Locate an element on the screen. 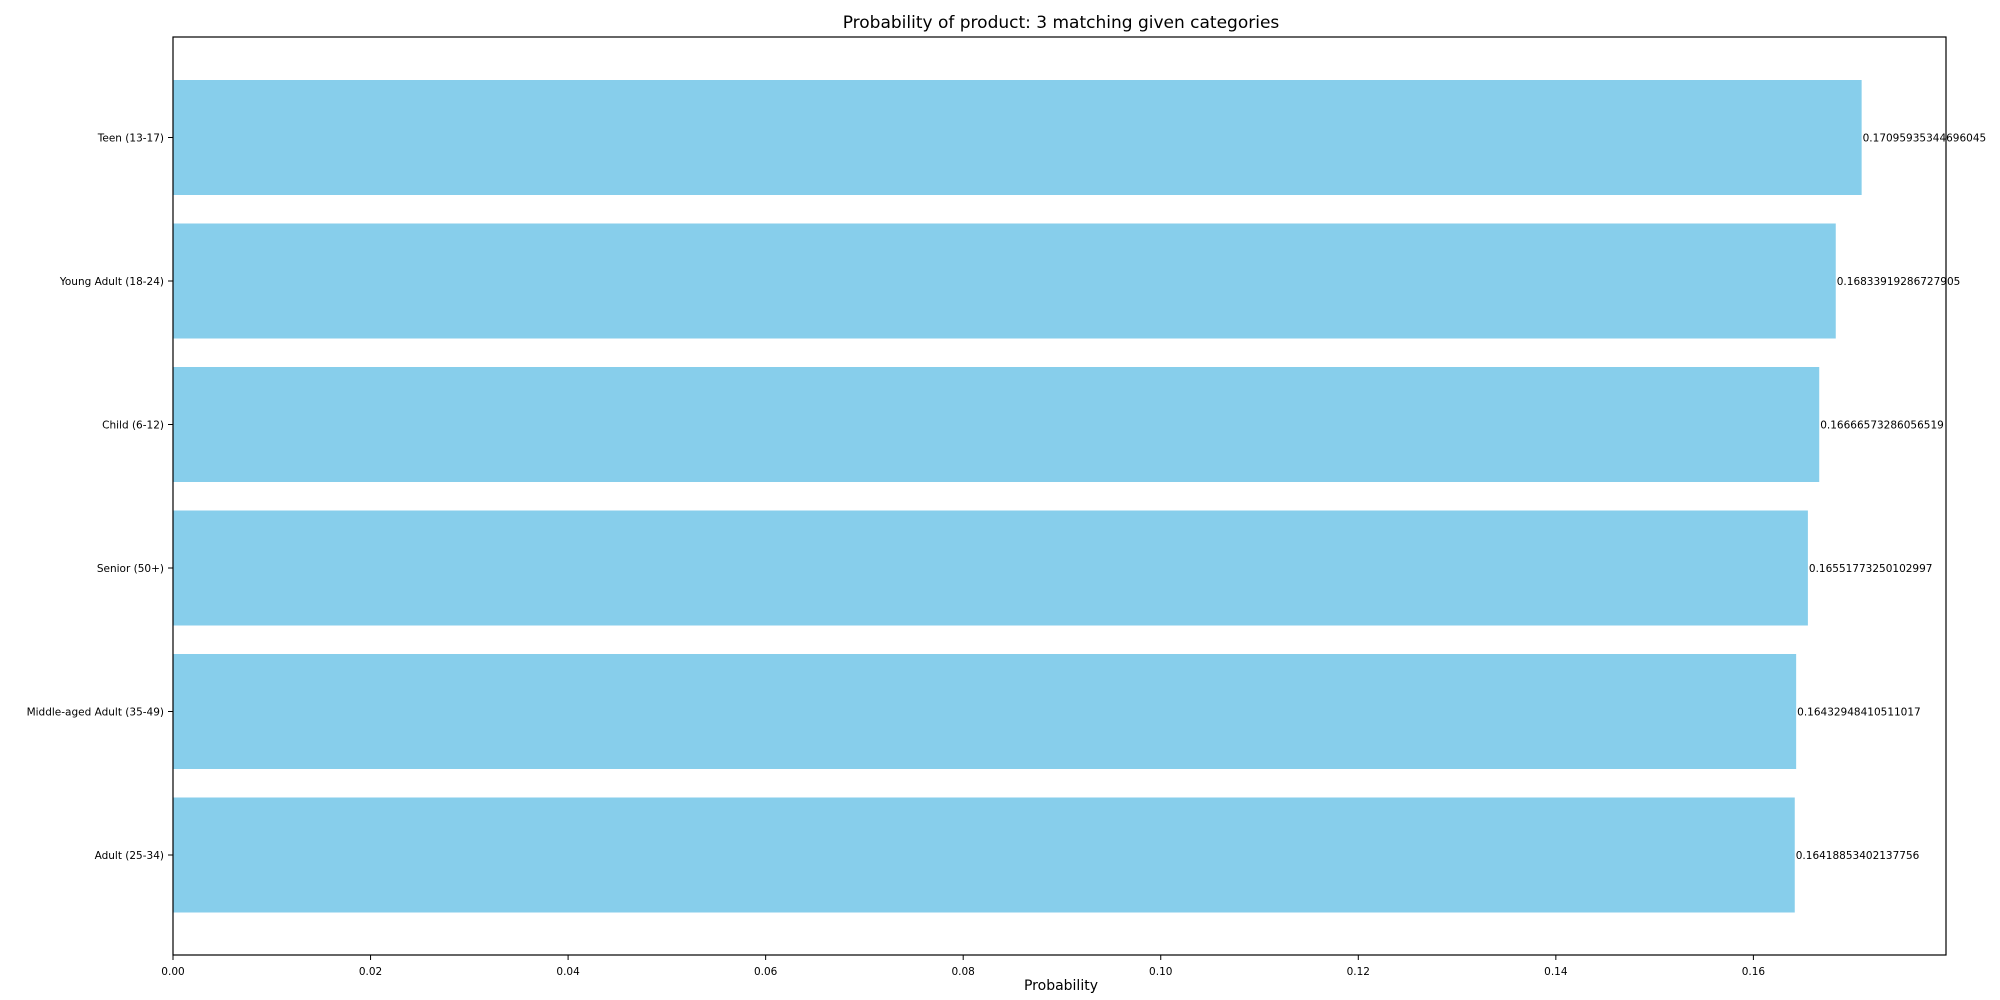 The height and width of the screenshot is (1000, 2000). bar-value-label: 0.17095935344696045 is located at coordinates (1925, 139).